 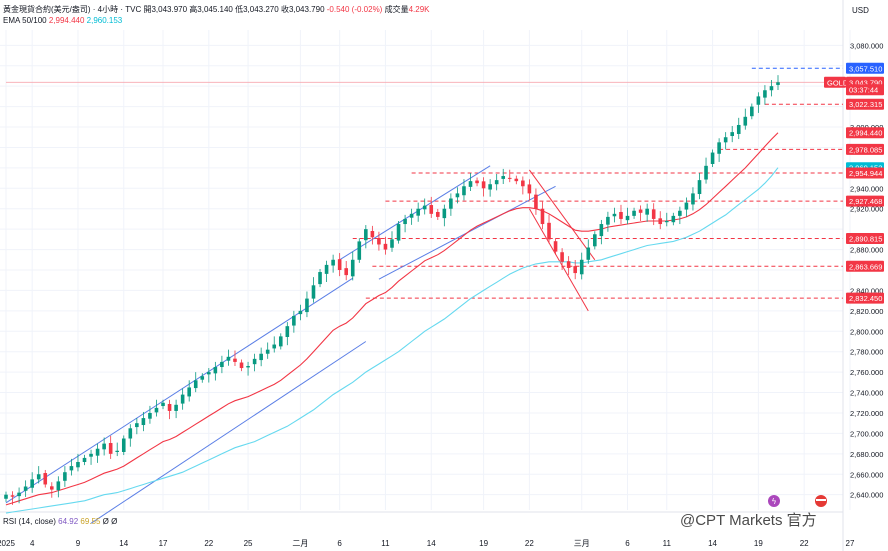 What do you see at coordinates (866, 413) in the screenshot?
I see `y-tick-label: 2,720.000` at bounding box center [866, 413].